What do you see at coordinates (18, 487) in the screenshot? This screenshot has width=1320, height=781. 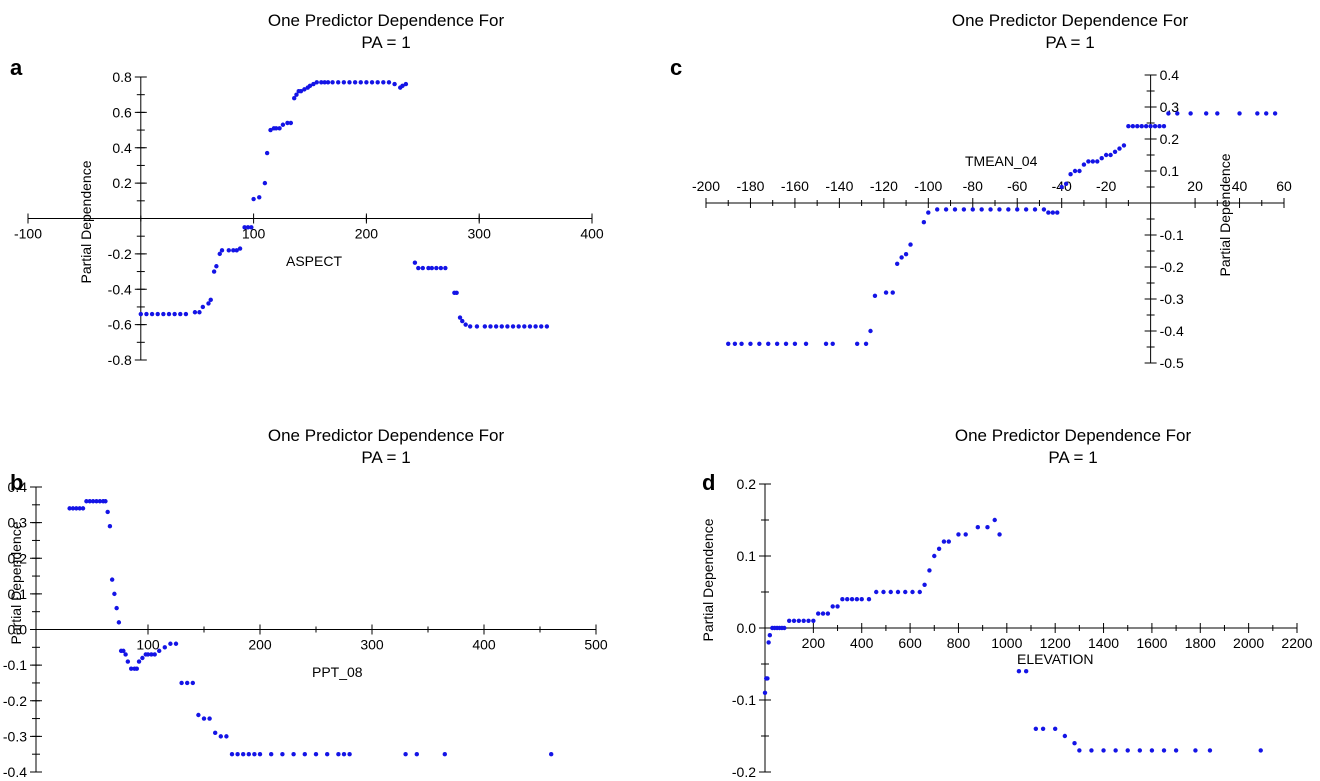 I see `y-tick-label: 0.4` at bounding box center [18, 487].